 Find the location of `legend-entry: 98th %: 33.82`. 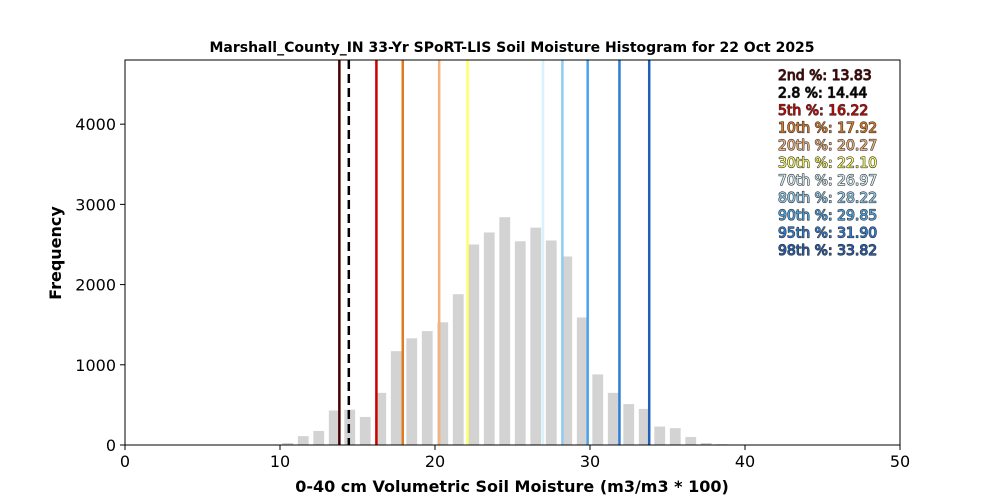

legend-entry: 98th %: 33.82 is located at coordinates (827, 251).